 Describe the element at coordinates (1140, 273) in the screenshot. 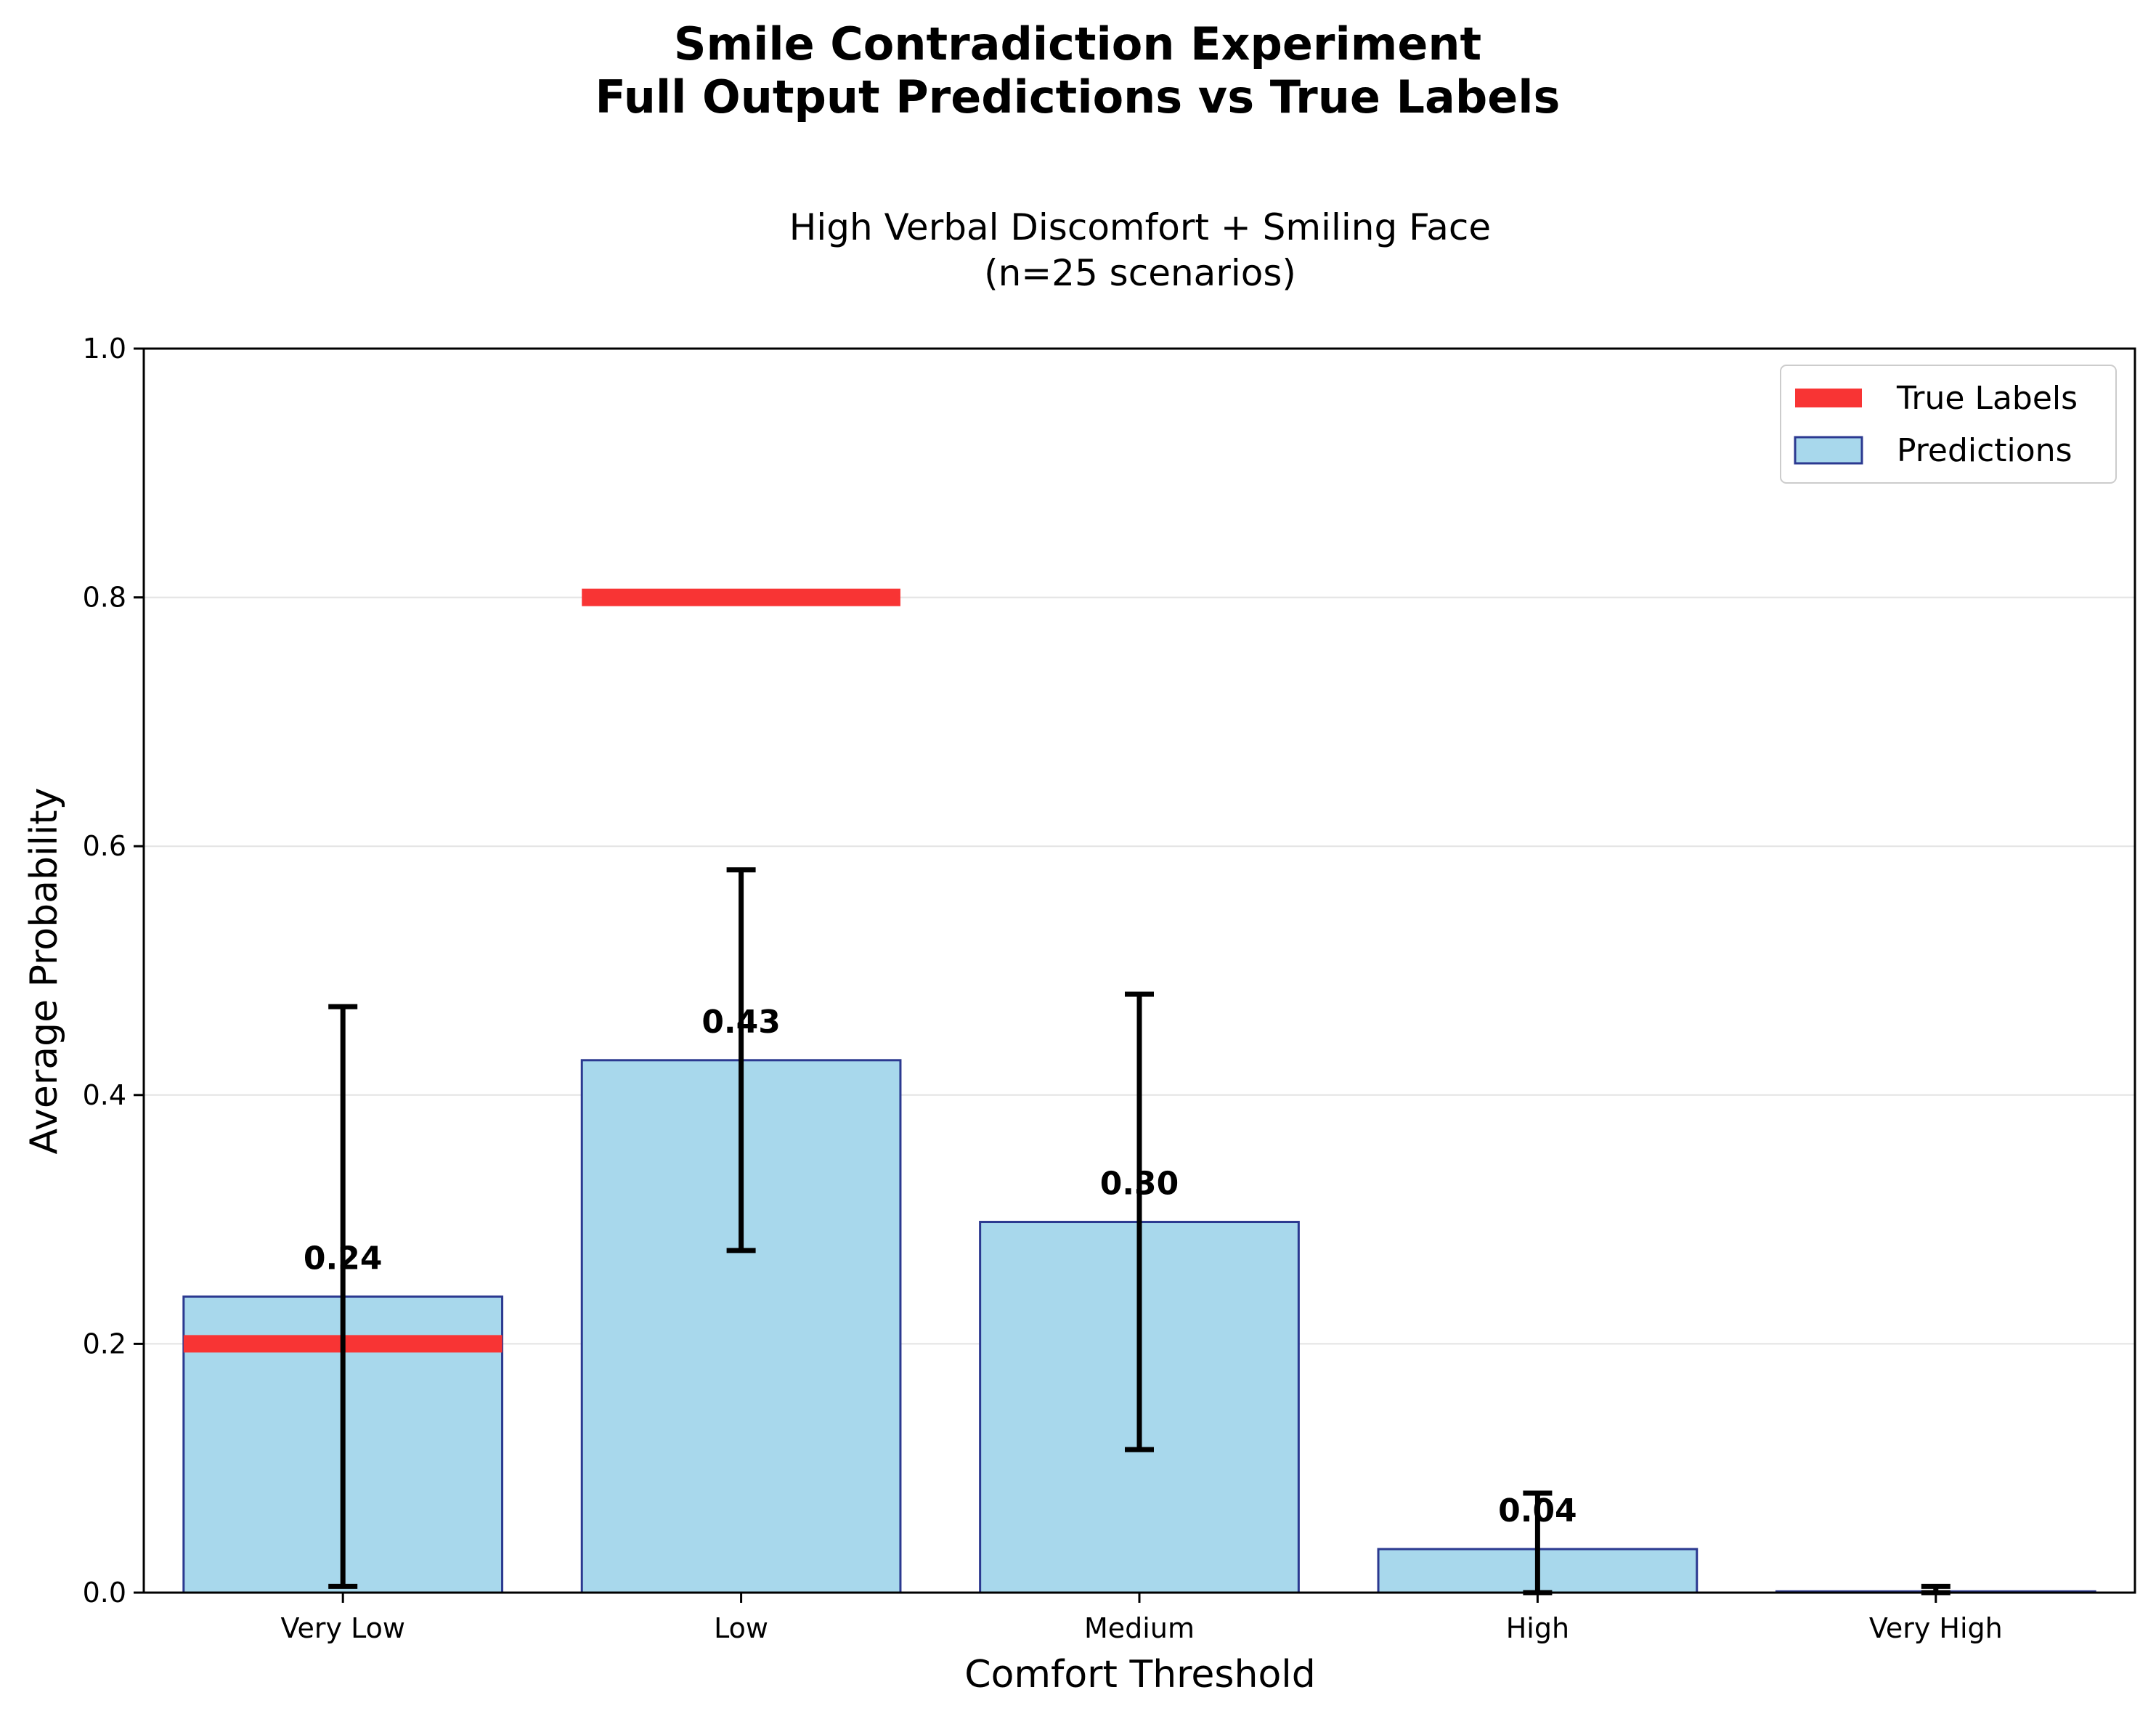

I see `chart-title-line-2: (n=25 scenarios)` at that location.